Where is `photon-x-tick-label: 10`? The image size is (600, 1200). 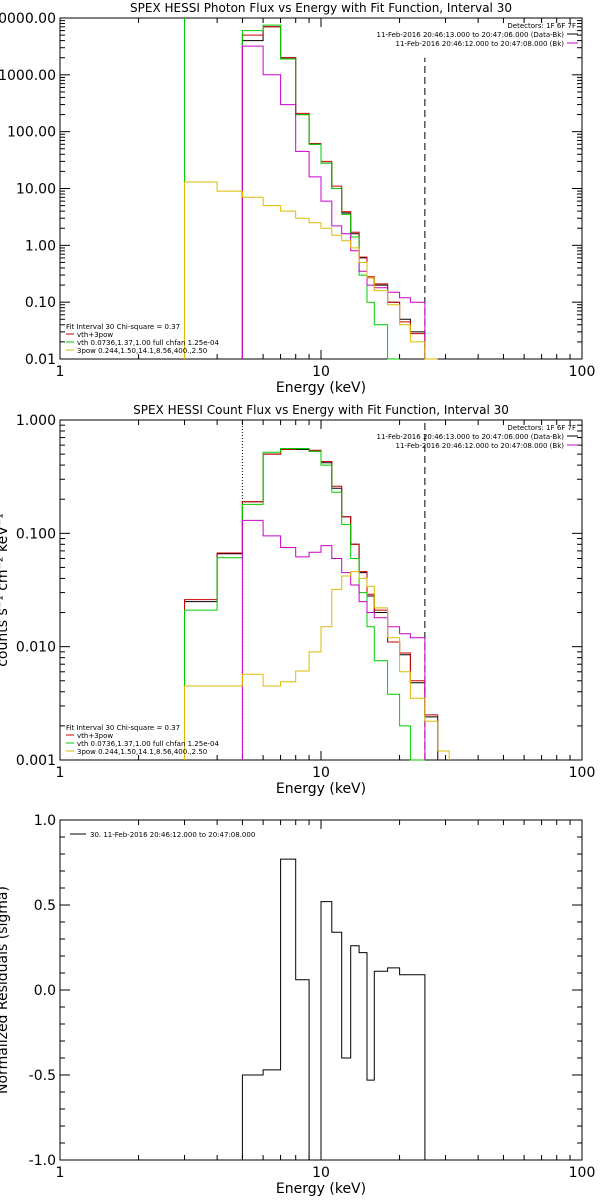
photon-x-tick-label: 10 is located at coordinates (321, 372).